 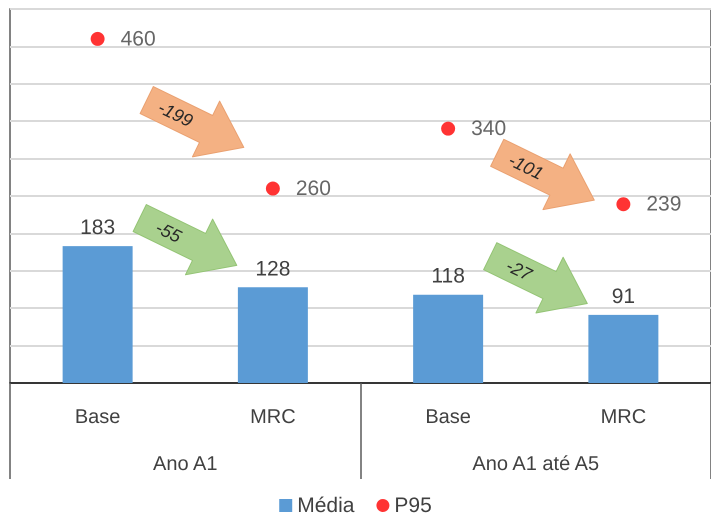 What do you see at coordinates (526, 167) in the screenshot?
I see `annotation: -101` at bounding box center [526, 167].